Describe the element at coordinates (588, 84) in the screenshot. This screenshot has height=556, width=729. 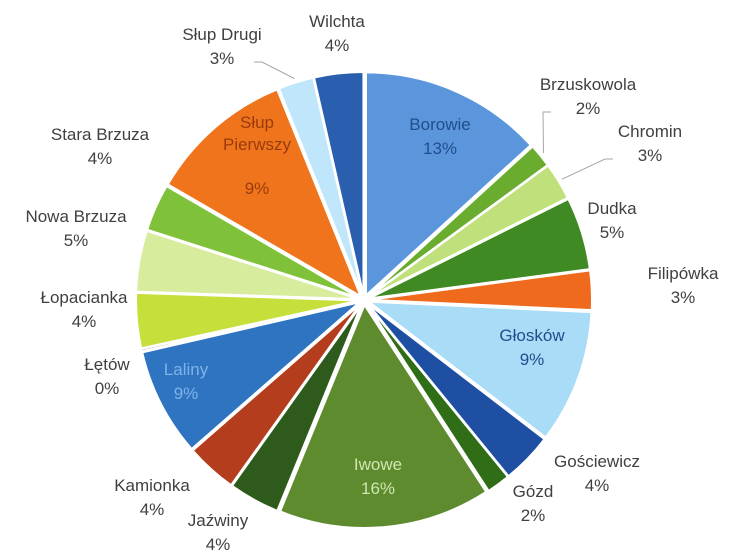
I see `slice-name-label-brzuskowola: Brzuskowola` at that location.